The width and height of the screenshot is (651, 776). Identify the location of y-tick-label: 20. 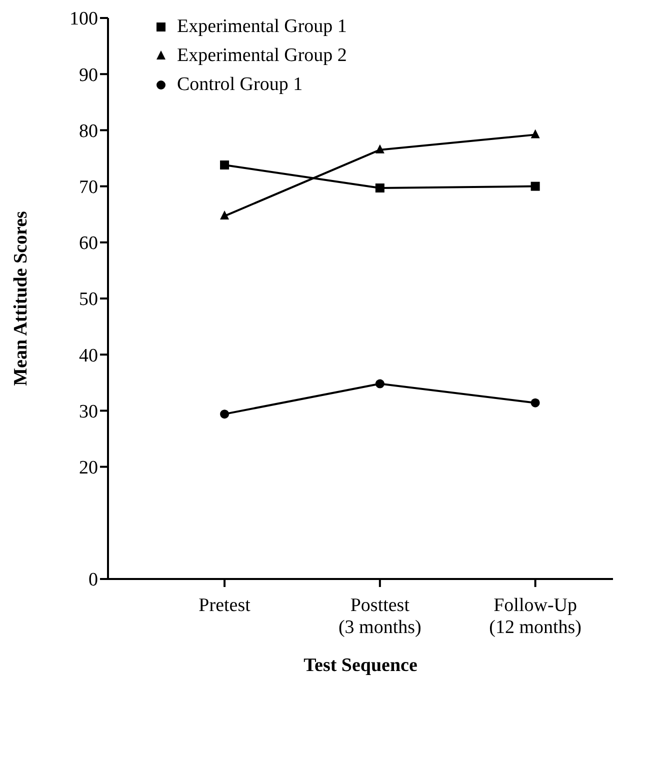
(88, 468).